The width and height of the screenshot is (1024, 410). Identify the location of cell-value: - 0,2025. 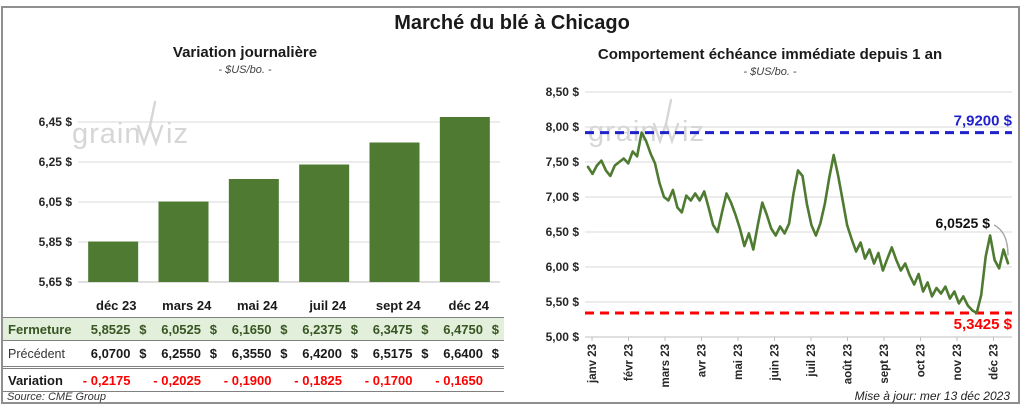
(177, 380).